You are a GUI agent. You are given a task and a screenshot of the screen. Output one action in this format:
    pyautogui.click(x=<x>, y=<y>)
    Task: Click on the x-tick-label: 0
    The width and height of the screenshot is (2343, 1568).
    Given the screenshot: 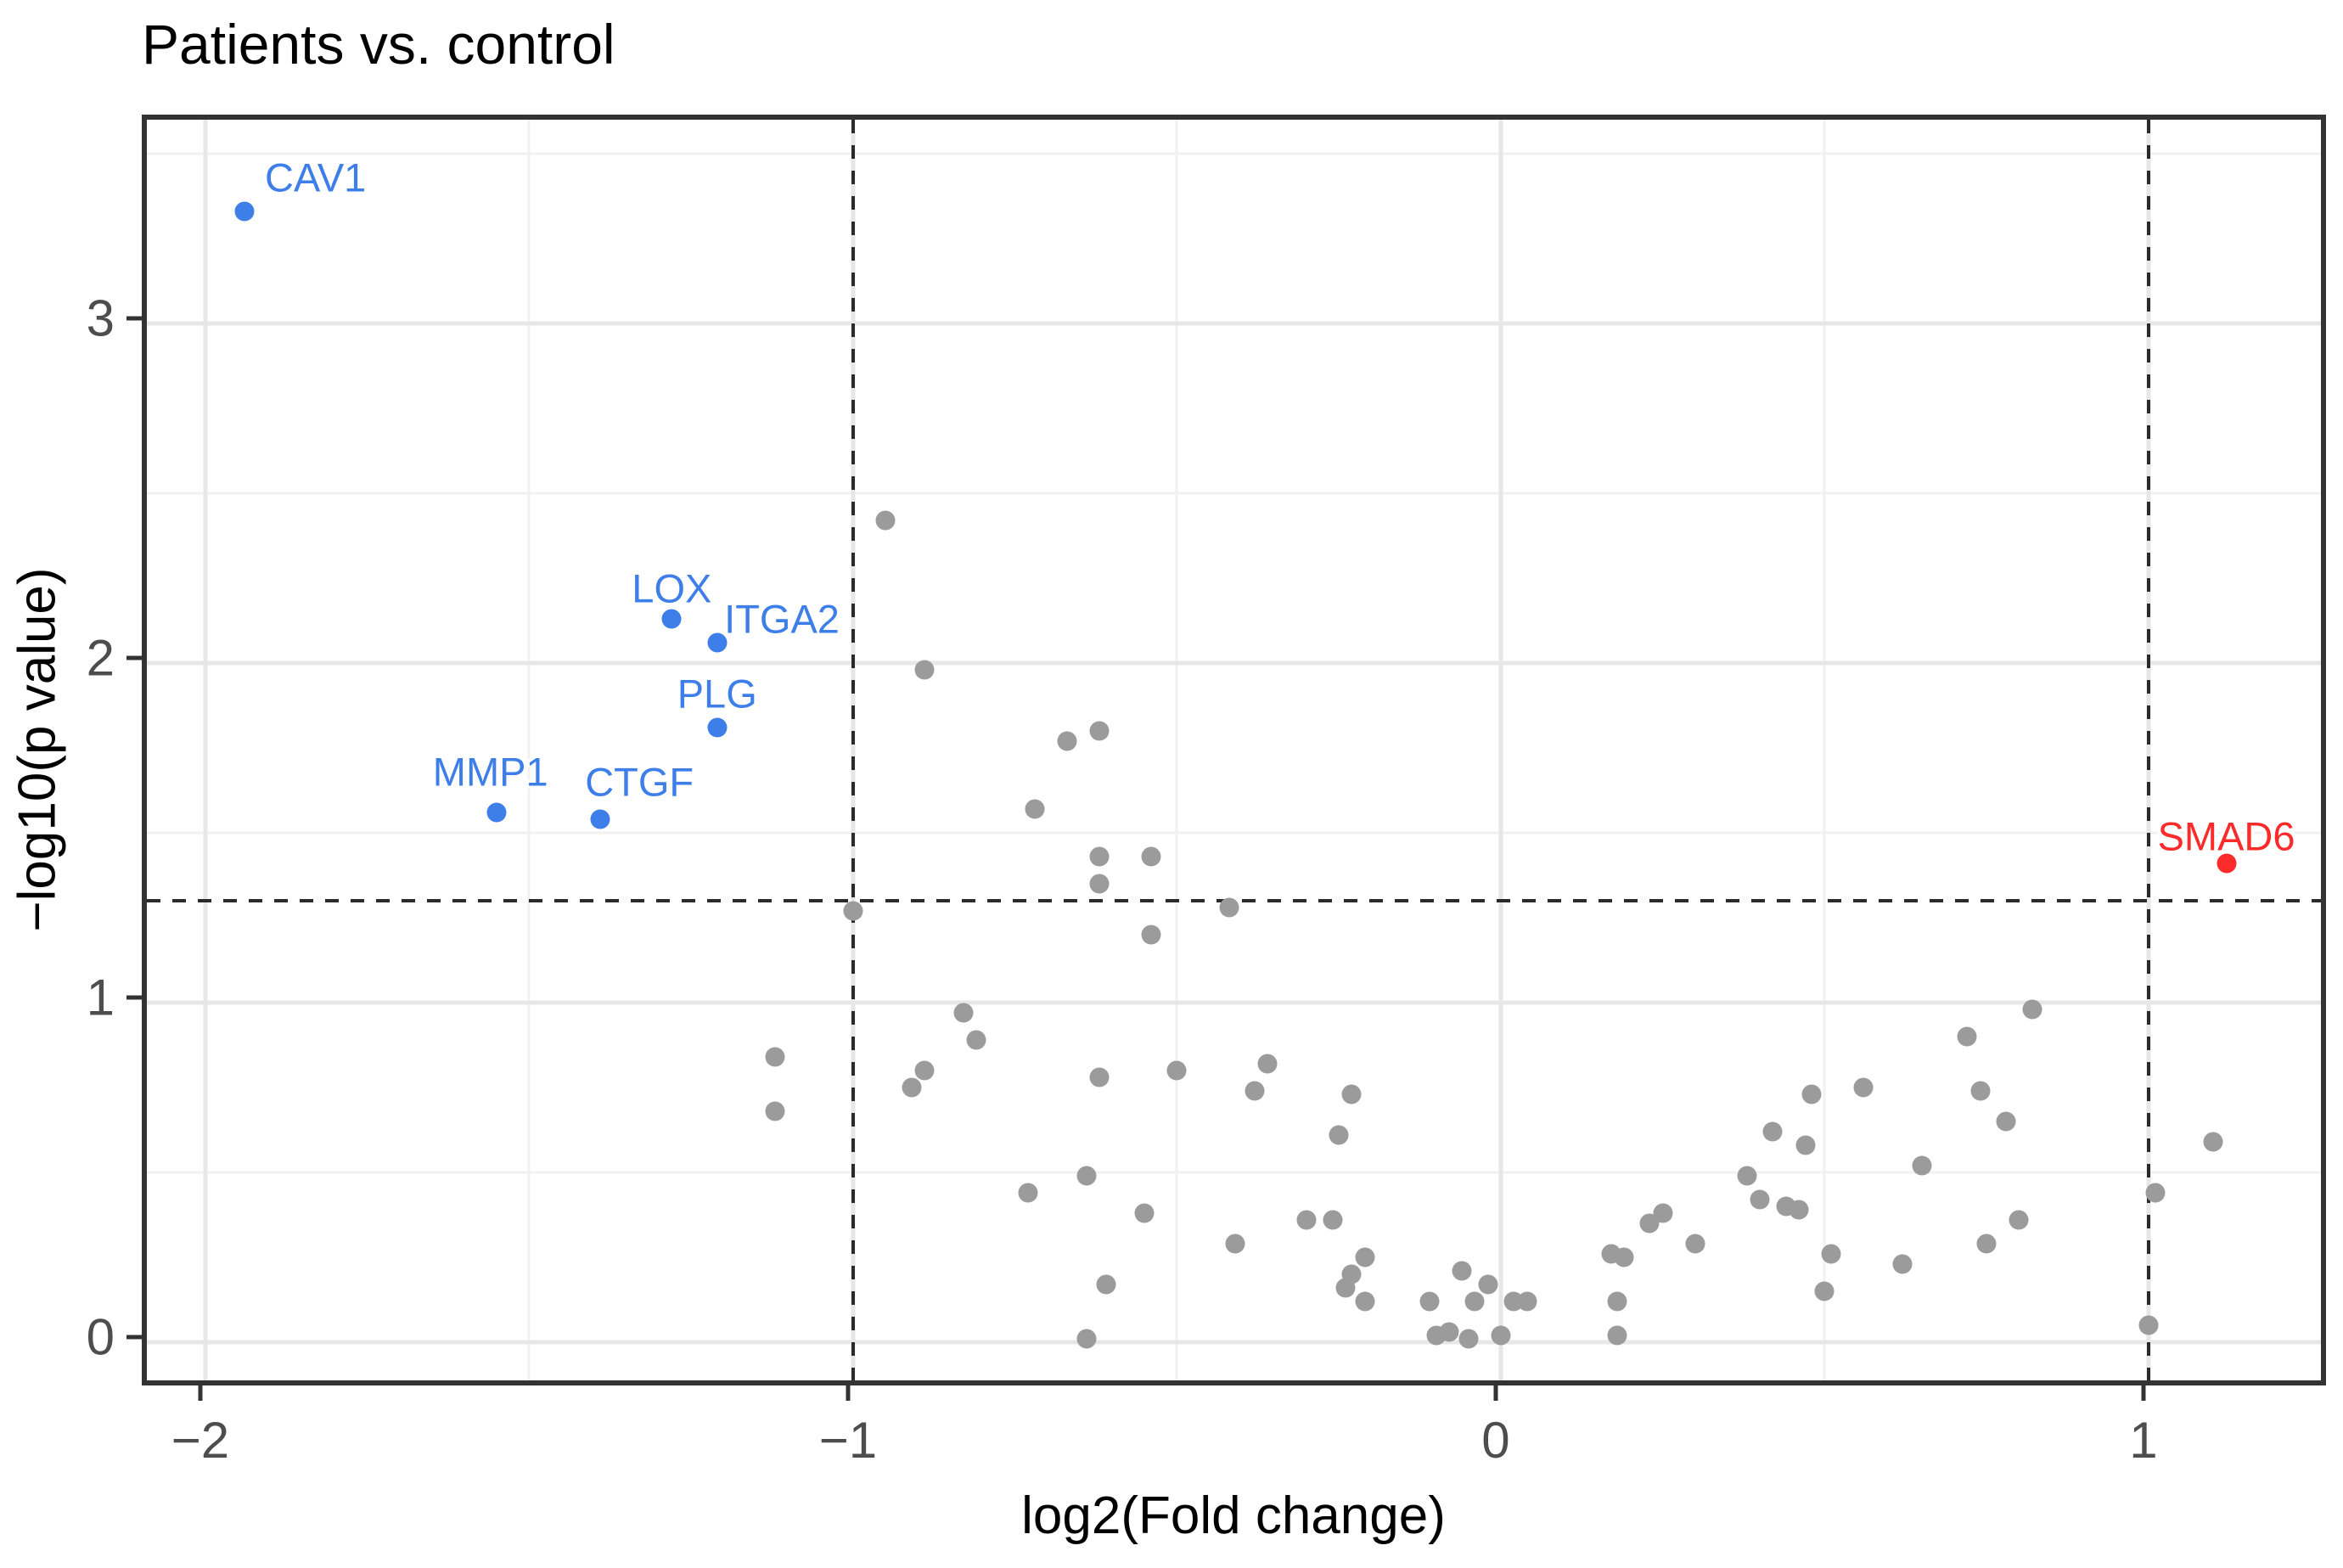 What is the action you would take?
    pyautogui.click(x=1496, y=1440)
    